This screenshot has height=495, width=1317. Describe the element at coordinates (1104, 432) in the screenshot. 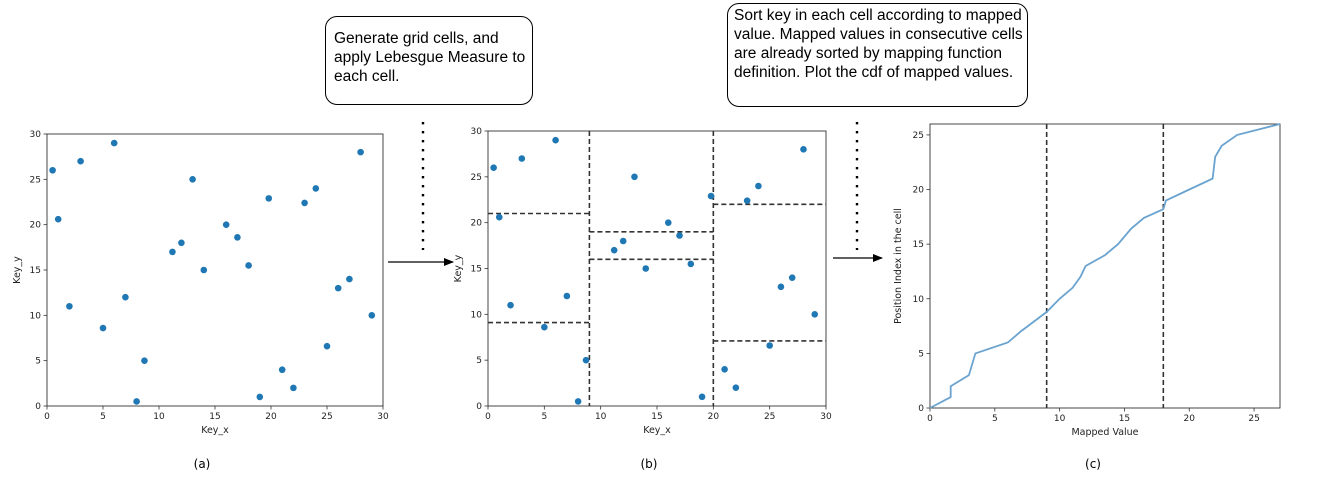

I see `x-axis-label: Mapped Value` at that location.